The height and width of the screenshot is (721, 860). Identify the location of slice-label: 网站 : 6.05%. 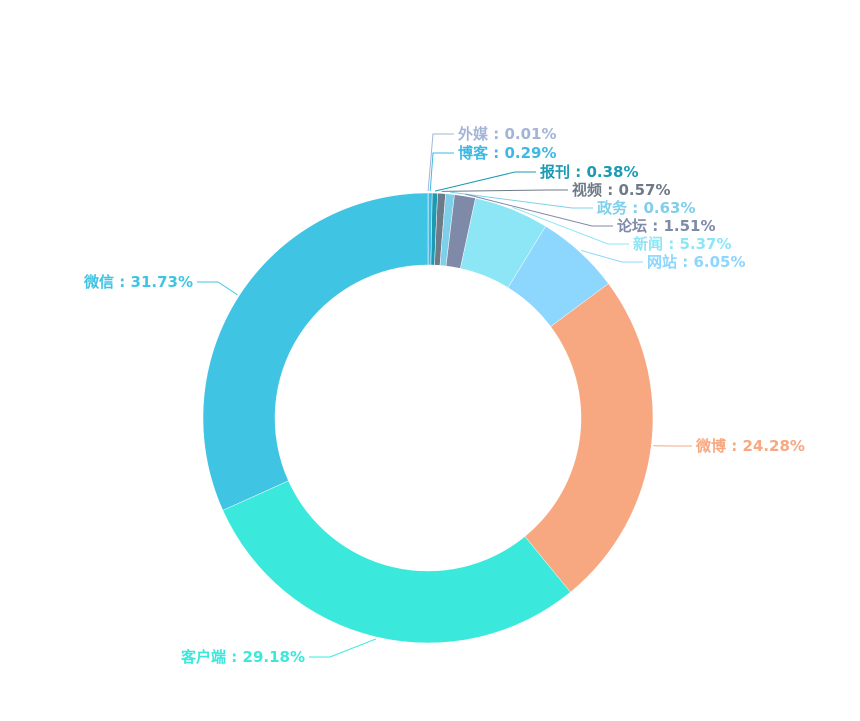
(696, 262).